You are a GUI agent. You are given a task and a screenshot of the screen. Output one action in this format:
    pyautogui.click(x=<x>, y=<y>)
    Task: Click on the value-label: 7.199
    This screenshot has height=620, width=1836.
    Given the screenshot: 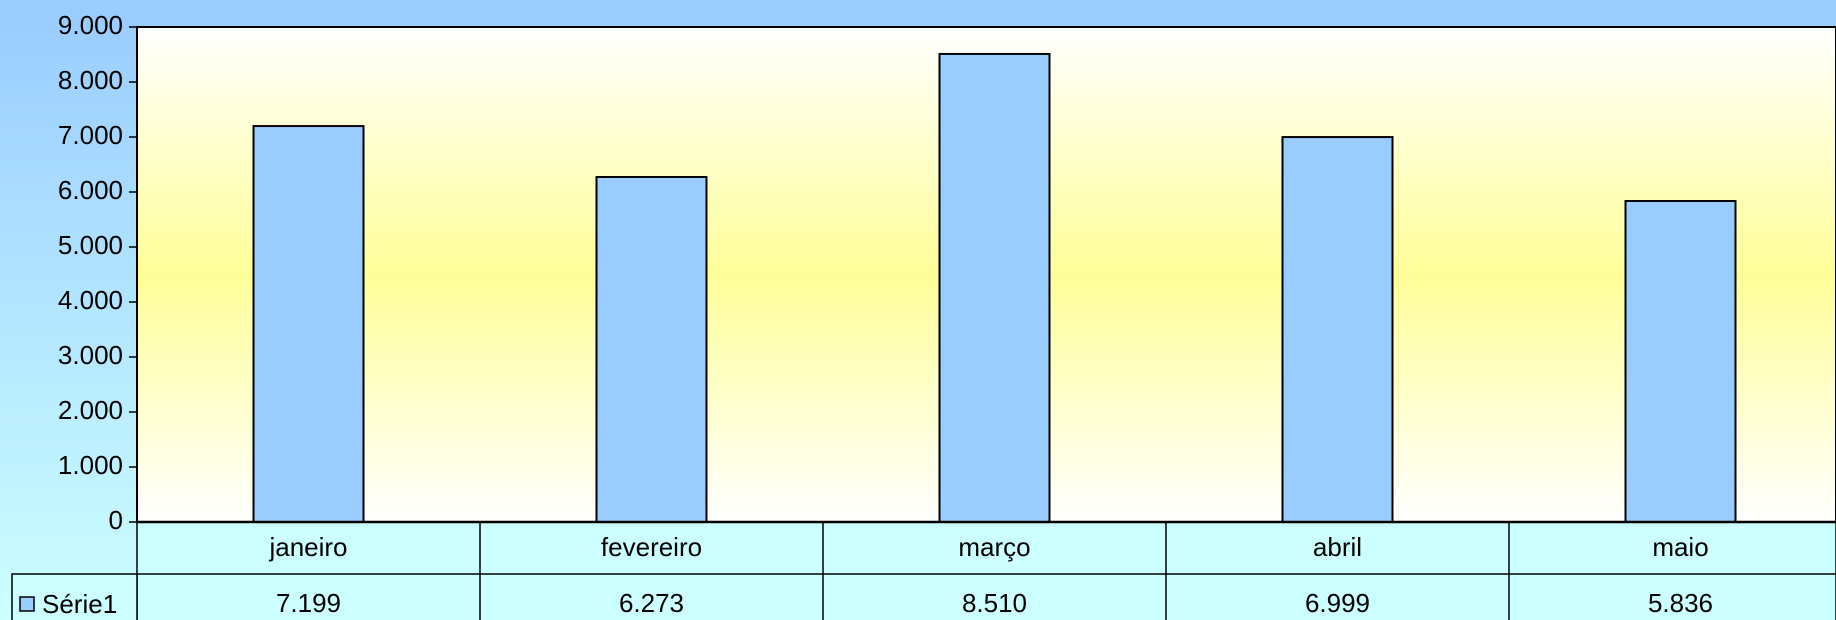 What is the action you would take?
    pyautogui.click(x=308, y=603)
    